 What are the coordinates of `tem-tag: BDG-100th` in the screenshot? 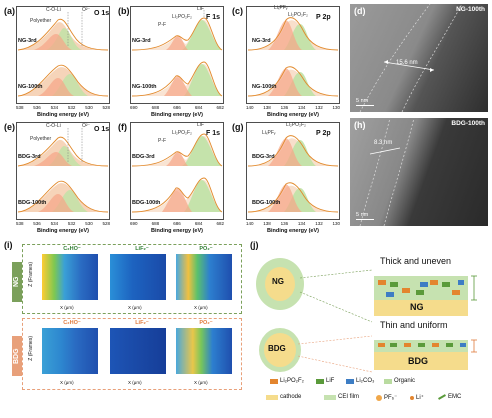 It's located at (468, 123).